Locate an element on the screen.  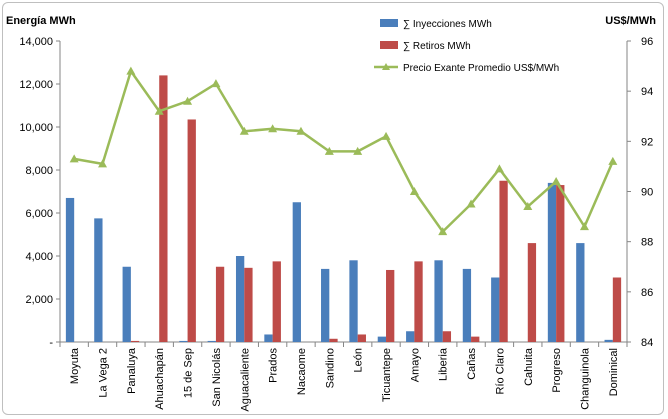
legend-line-marker is located at coordinates (386, 66).